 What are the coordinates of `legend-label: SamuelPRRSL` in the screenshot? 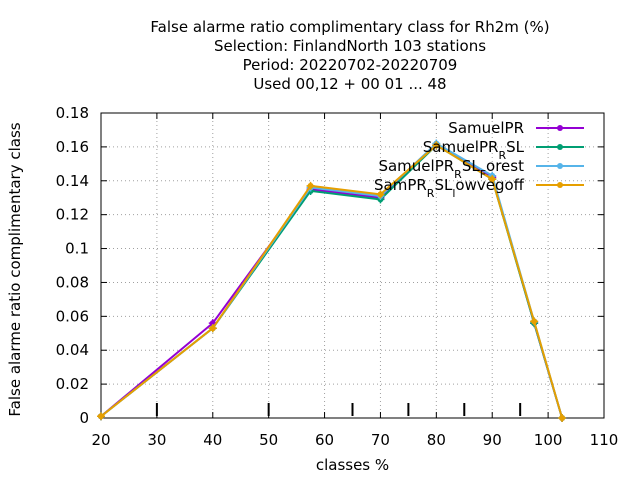 It's located at (474, 150).